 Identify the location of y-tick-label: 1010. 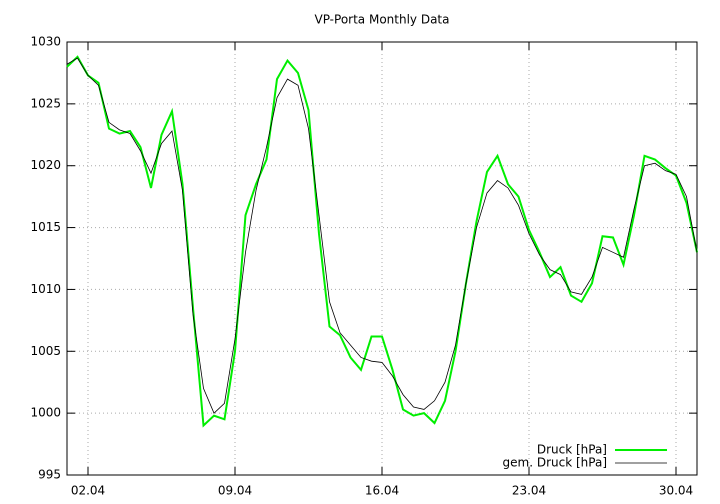
(45, 289).